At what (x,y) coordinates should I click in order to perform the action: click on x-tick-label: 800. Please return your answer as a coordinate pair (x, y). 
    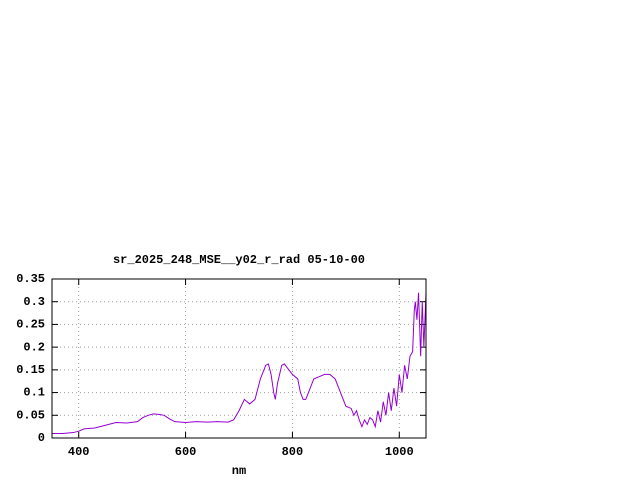
    Looking at the image, I should click on (293, 452).